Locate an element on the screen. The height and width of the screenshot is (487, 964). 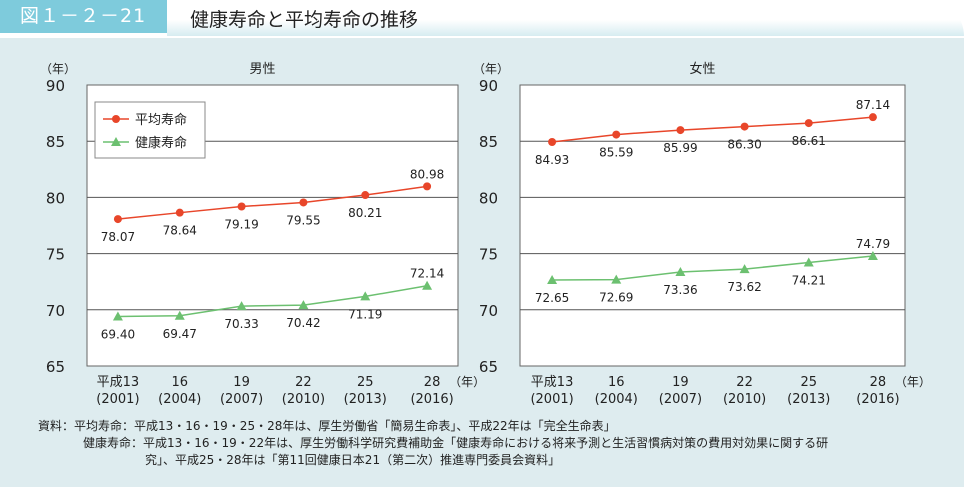
source-line-3: 究」、平成25・28年は「第11回健康日本21（第二次）推進専門委員会資料」 is located at coordinates (353, 460).